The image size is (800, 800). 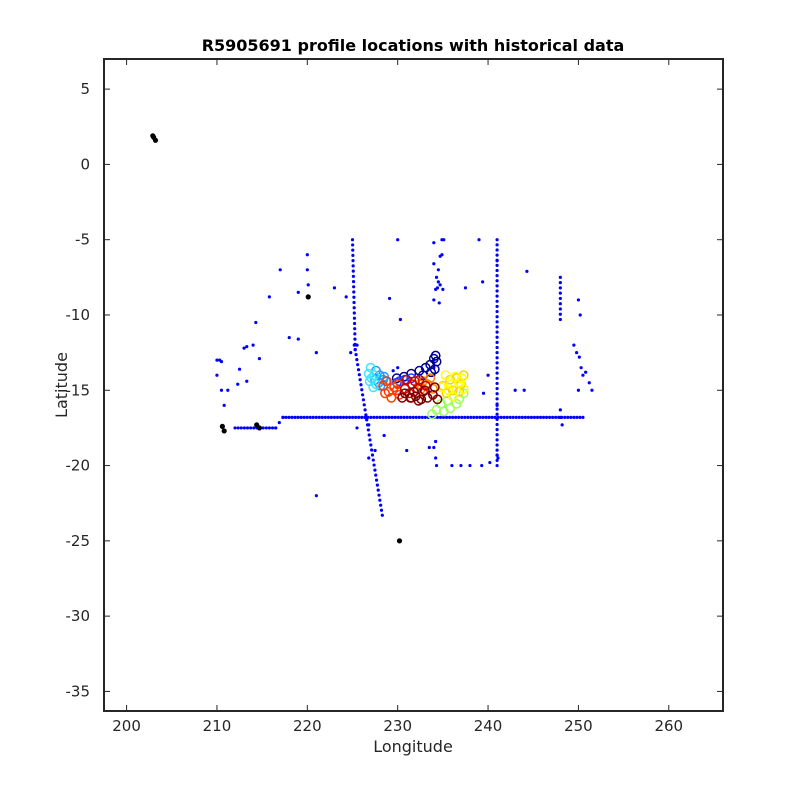 I want to click on x-axis-label: Longitude, so click(x=413, y=746).